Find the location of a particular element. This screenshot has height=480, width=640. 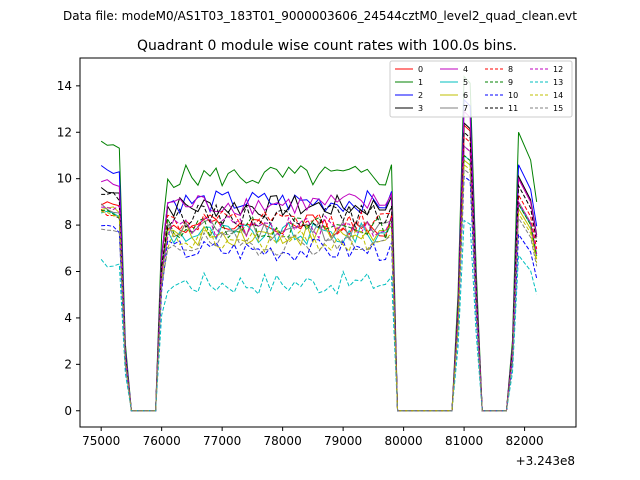

x-tick-label: 80000 is located at coordinates (404, 441).